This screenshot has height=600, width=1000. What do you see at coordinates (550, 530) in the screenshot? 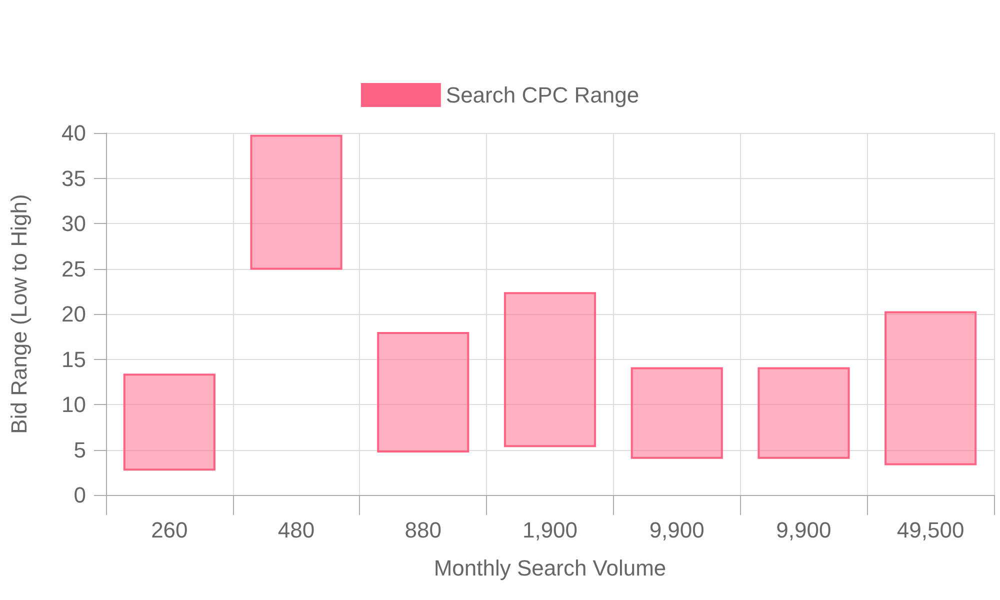
I see `x-tick-label: 1,900` at bounding box center [550, 530].